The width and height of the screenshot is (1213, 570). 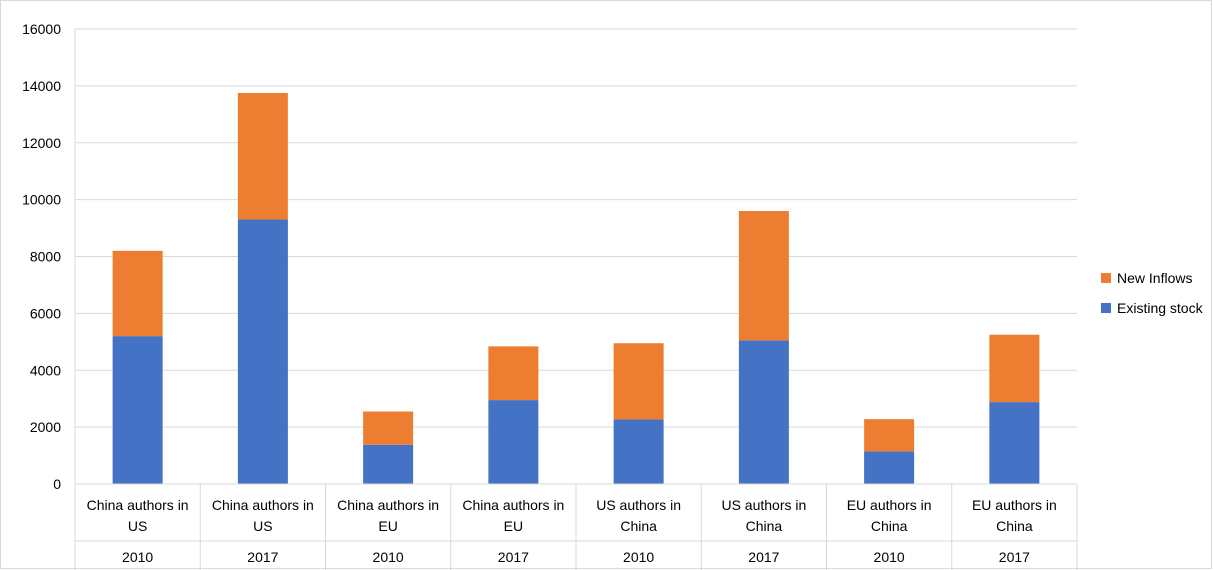 I want to click on y-tick-label: 14000, so click(x=41, y=86).